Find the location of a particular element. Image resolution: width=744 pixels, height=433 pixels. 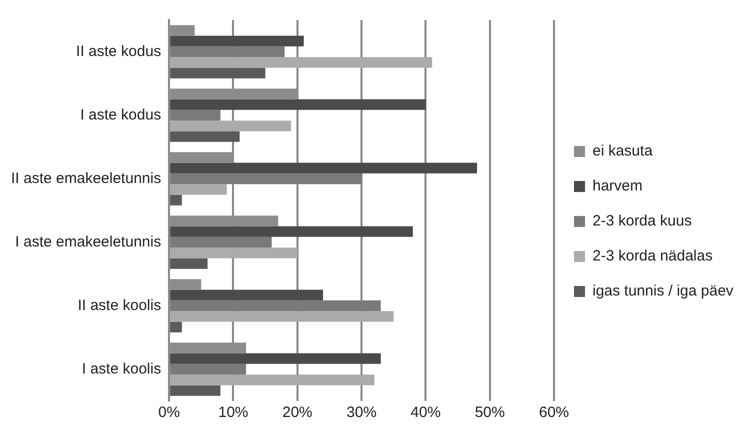

x-tick-label: 40% is located at coordinates (425, 413).